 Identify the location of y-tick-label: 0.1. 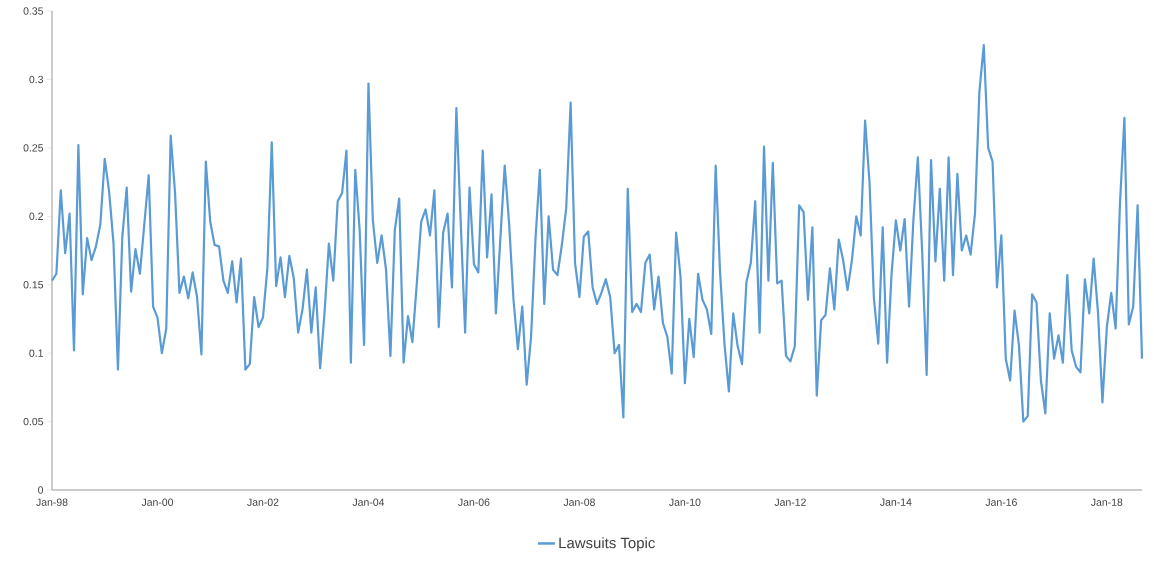
(36, 353).